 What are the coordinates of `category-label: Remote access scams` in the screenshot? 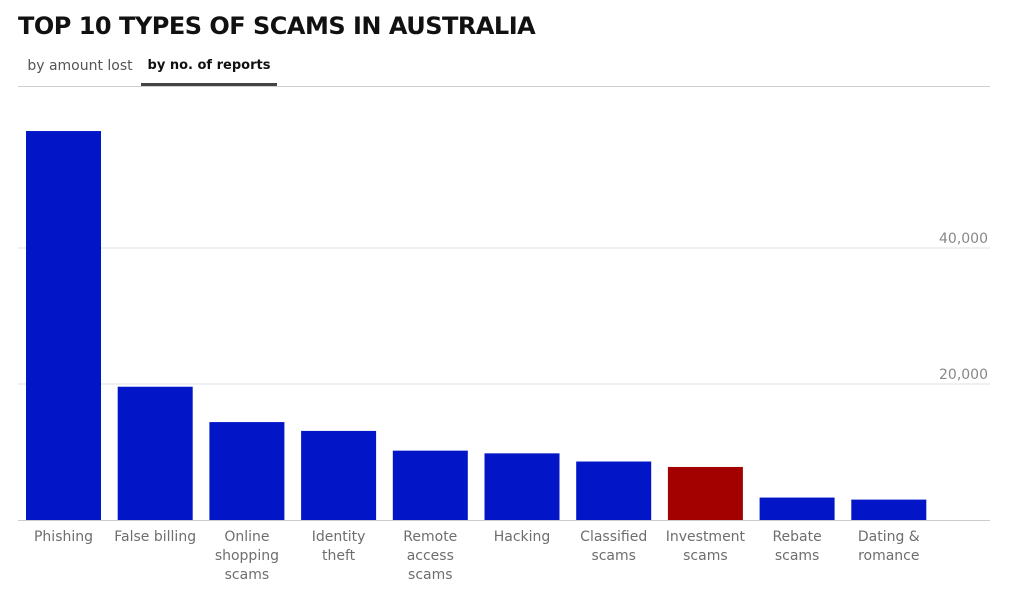 It's located at (430, 556).